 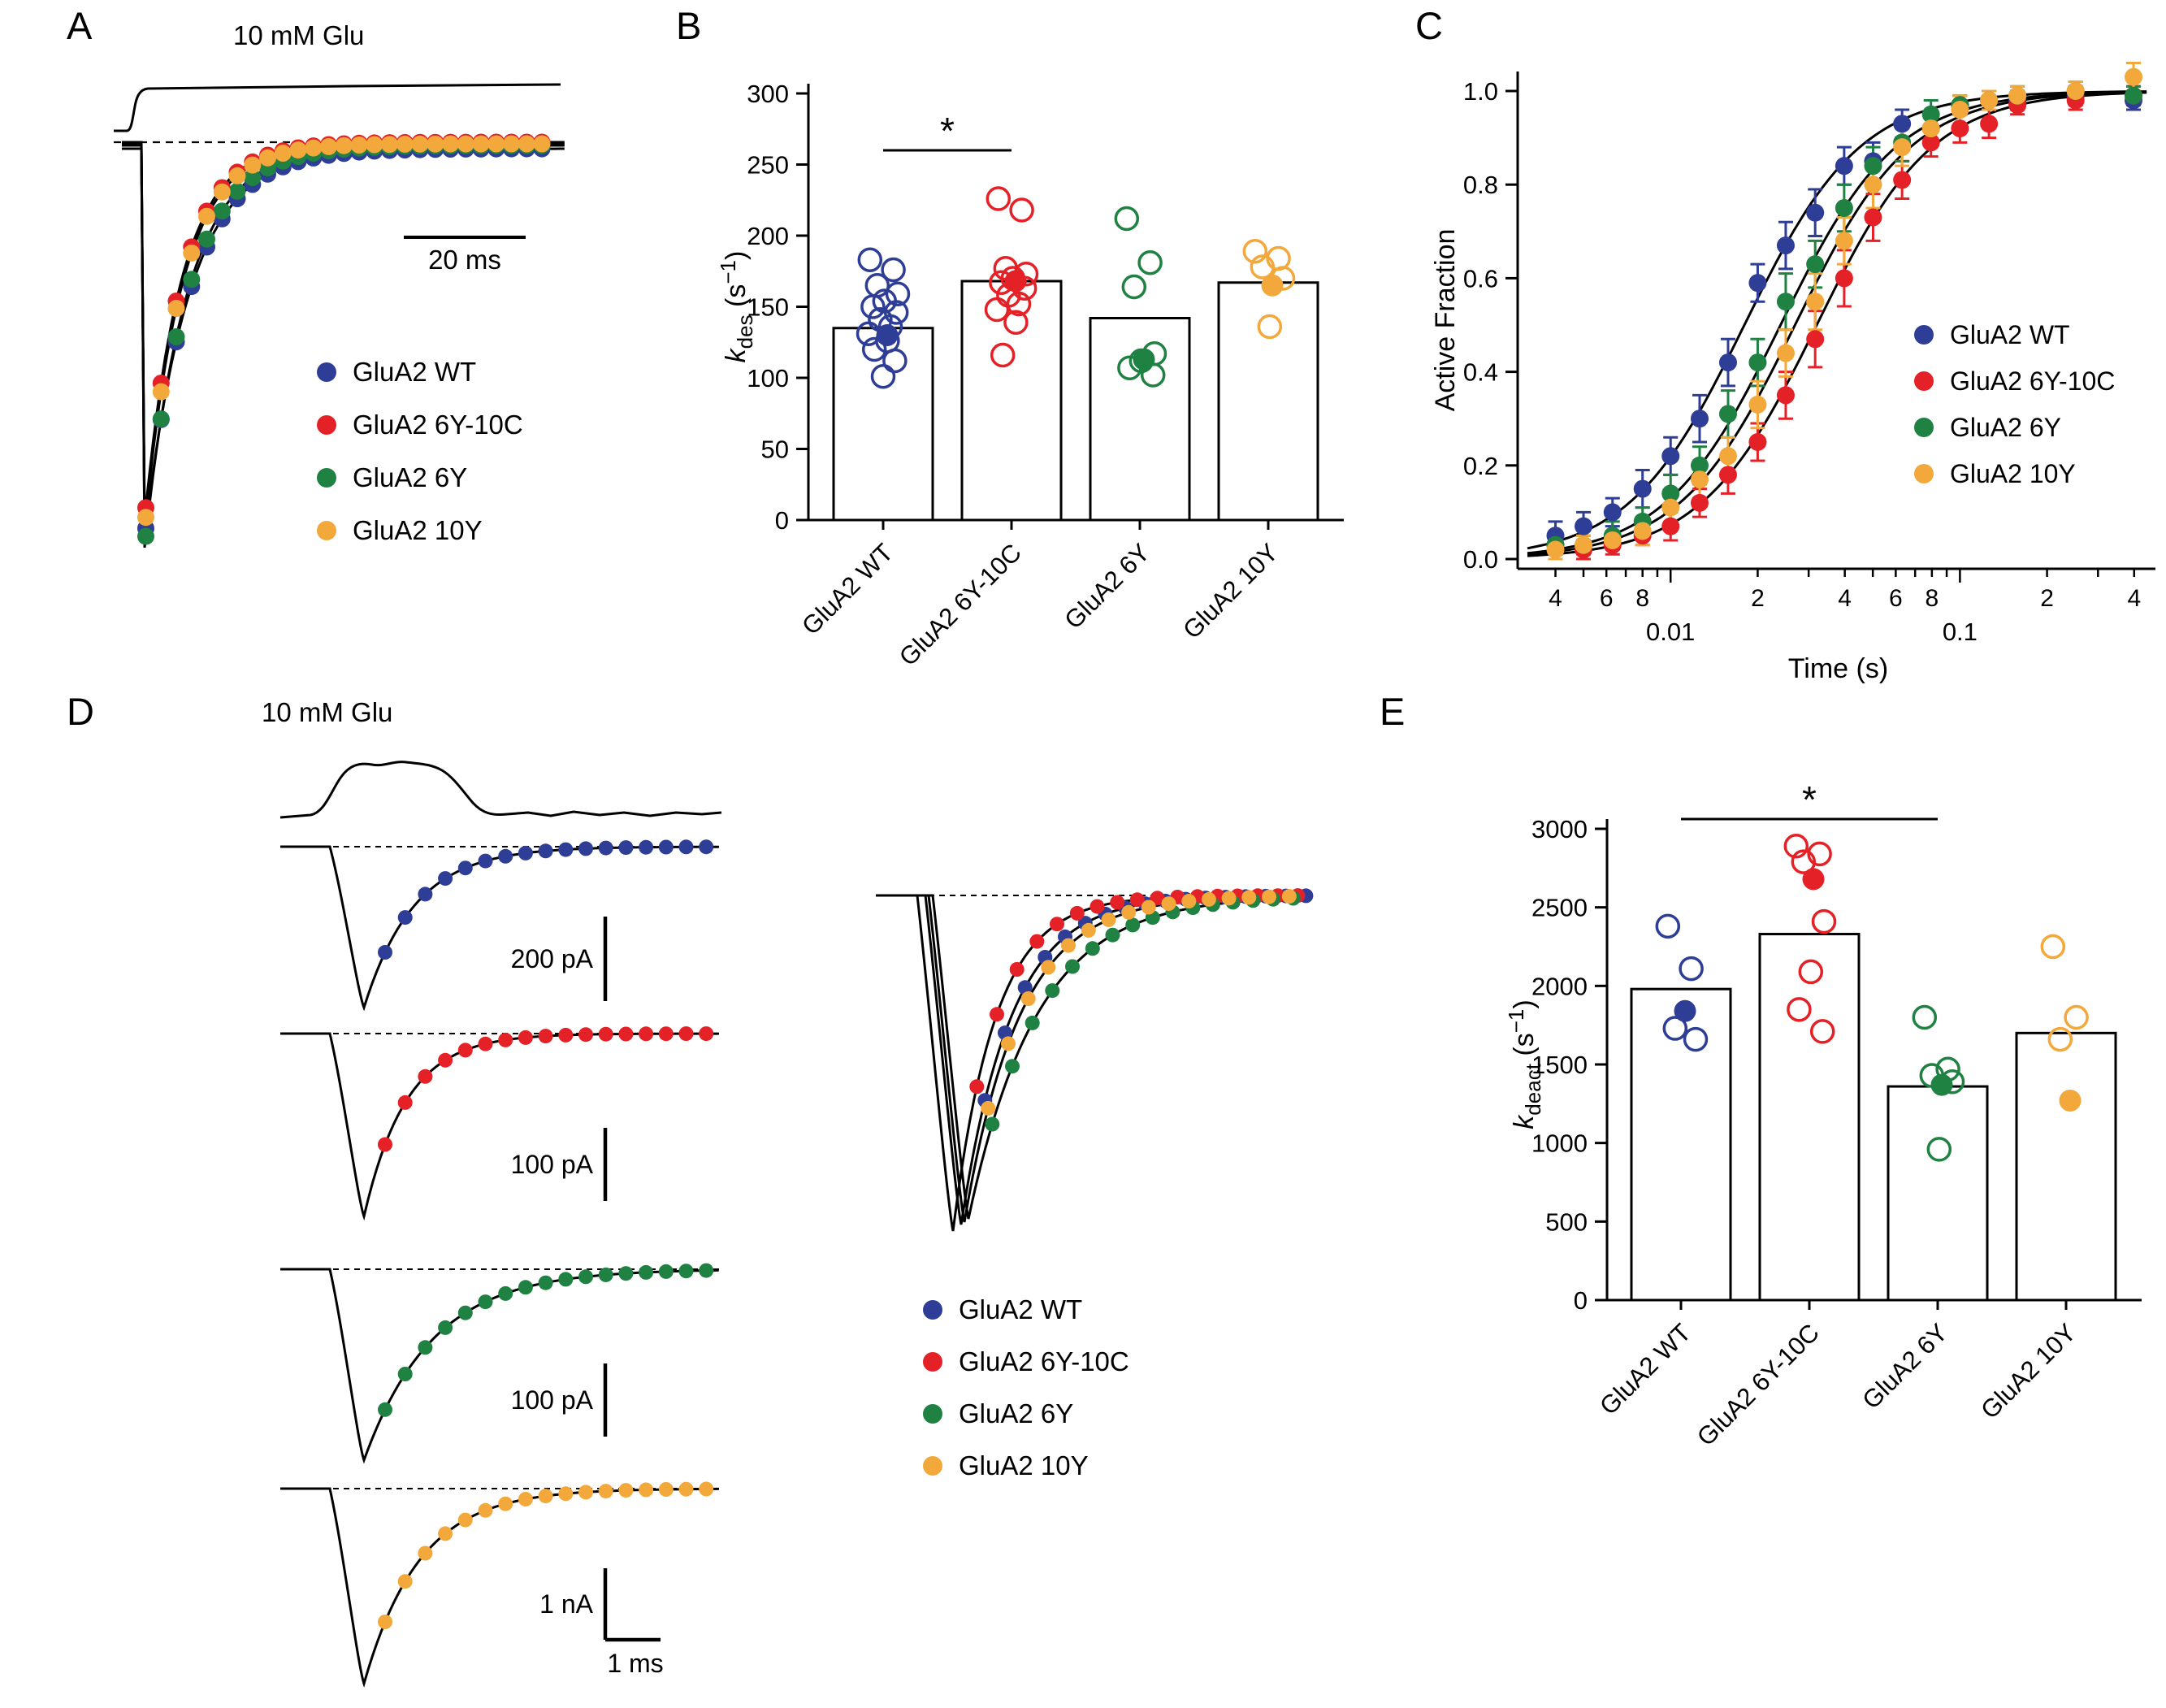 What do you see at coordinates (566, 1604) in the screenshot?
I see `amp-scalebar-label: 1 nA` at bounding box center [566, 1604].